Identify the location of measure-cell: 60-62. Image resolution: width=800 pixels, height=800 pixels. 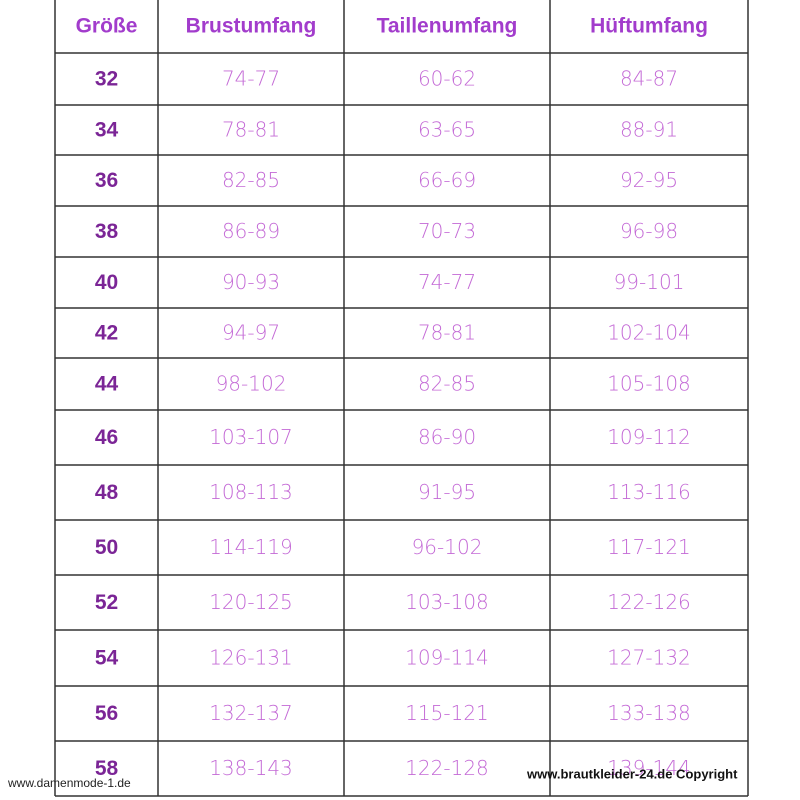
(447, 79).